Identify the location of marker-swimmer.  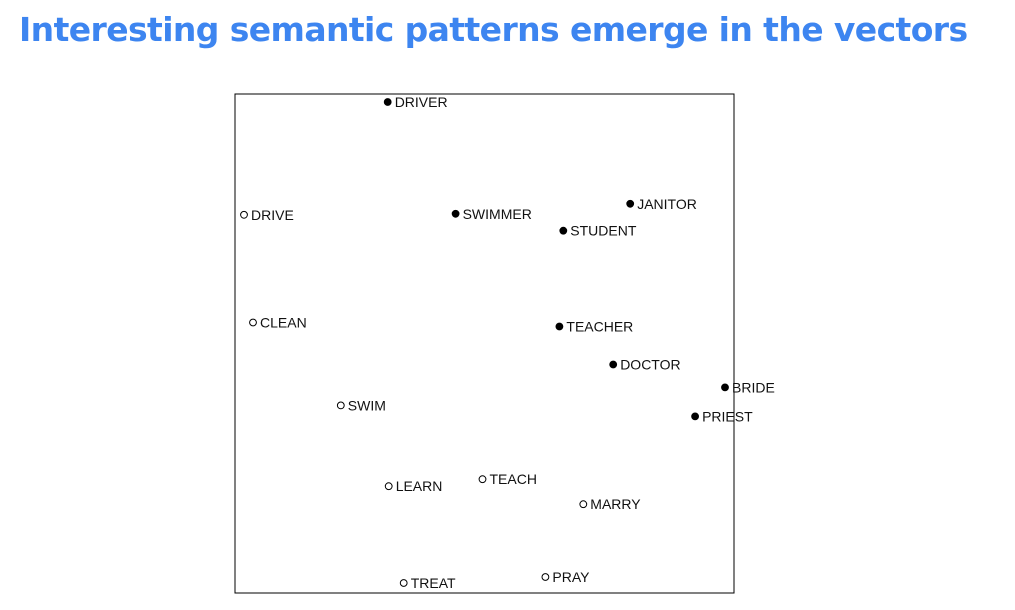
(455, 213).